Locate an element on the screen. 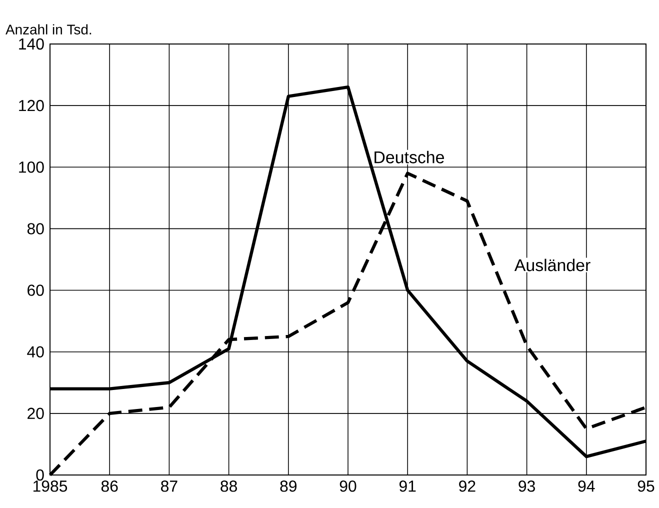 This screenshot has height=508, width=659. x-tick-label: 95 is located at coordinates (646, 486).